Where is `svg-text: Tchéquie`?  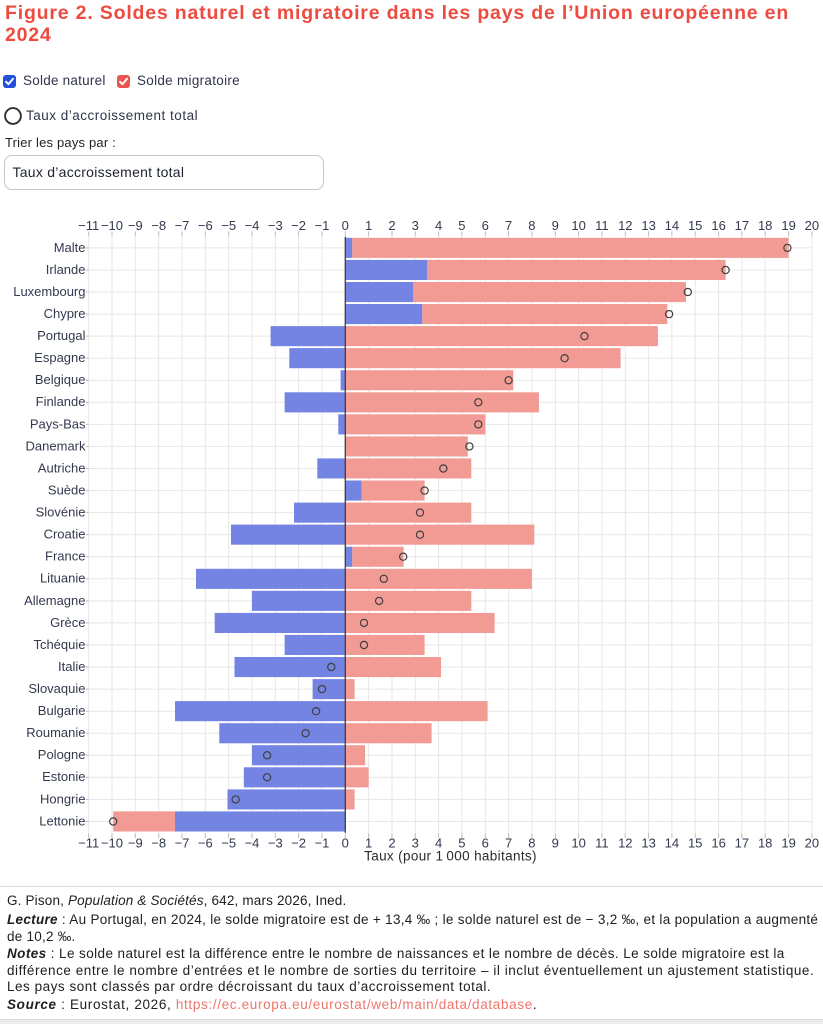
svg-text: Tchéquie is located at coordinates (59, 644).